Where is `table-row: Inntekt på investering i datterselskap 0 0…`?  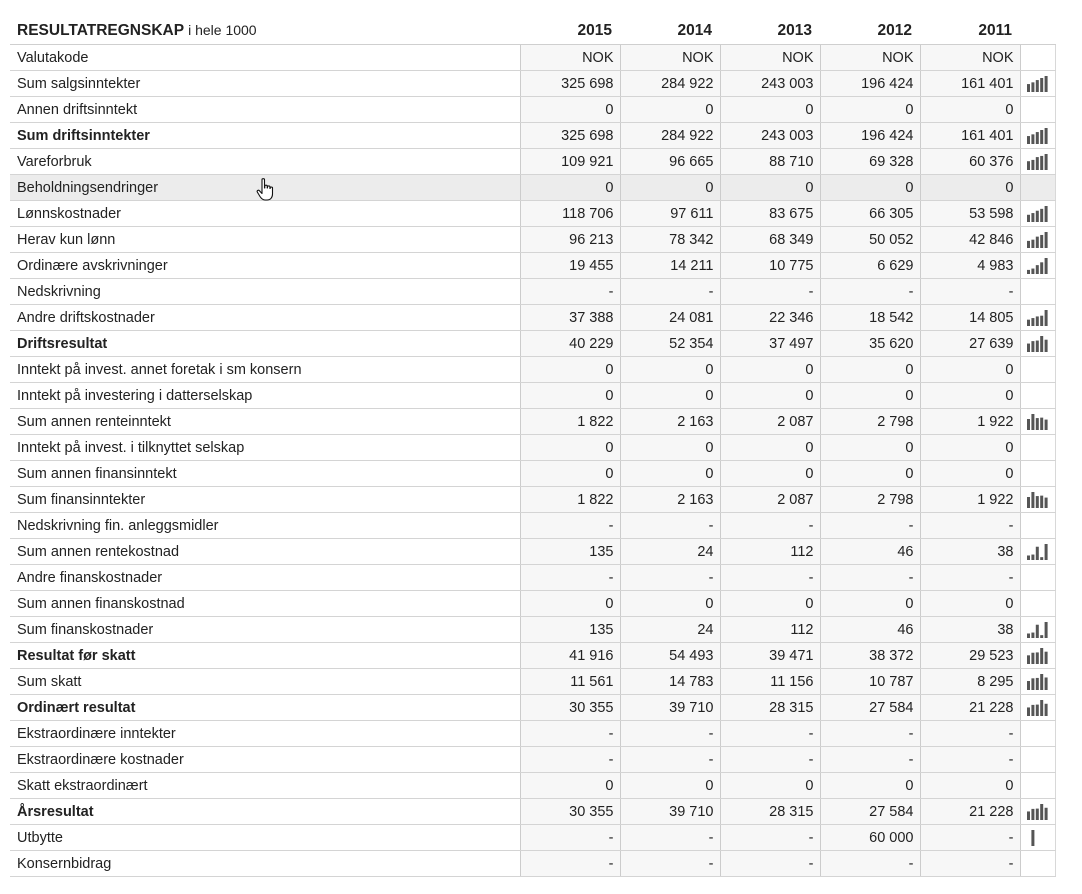 table-row: Inntekt på investering i datterselskap 0 0… is located at coordinates (533, 395).